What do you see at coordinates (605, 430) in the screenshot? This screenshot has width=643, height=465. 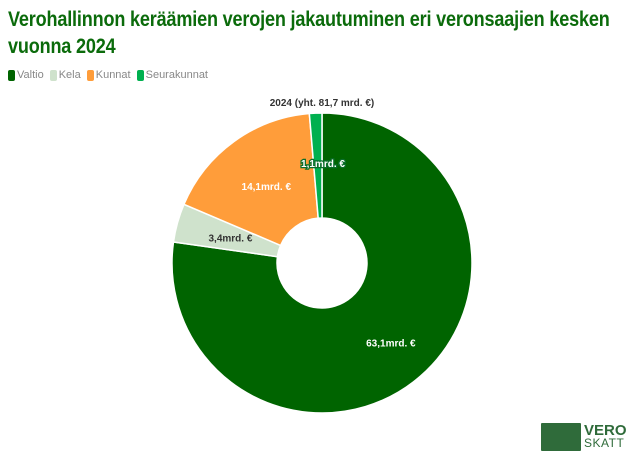 I see `logo-text-vero: VERO` at bounding box center [605, 430].